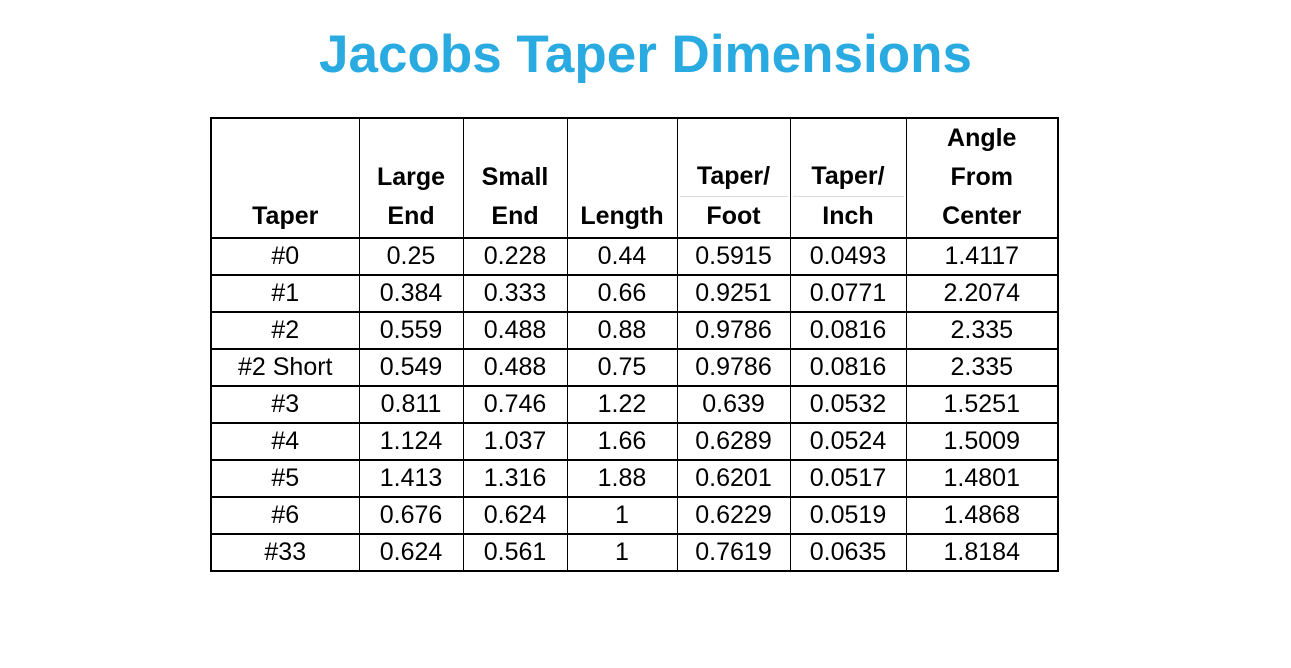  Describe the element at coordinates (733, 553) in the screenshot. I see `value-cell-taper-per-foot: 0.7619` at that location.